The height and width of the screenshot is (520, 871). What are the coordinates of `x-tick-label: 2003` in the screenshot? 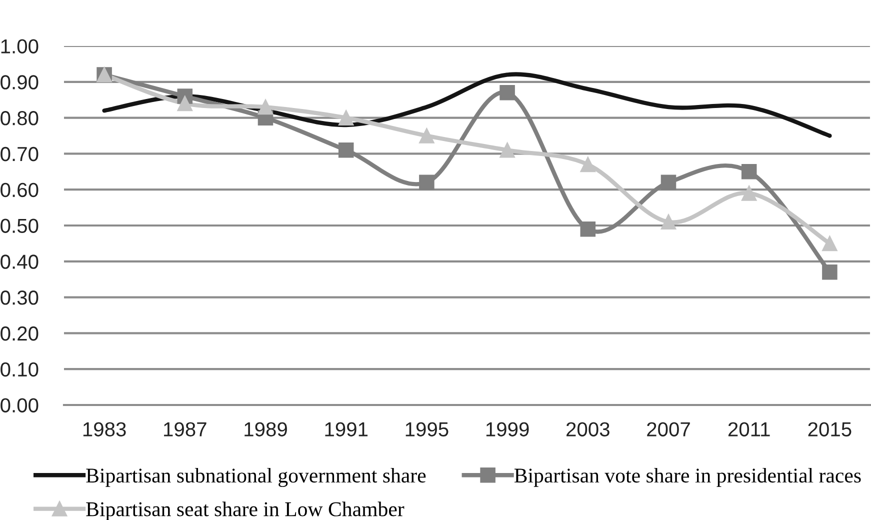 It's located at (588, 429).